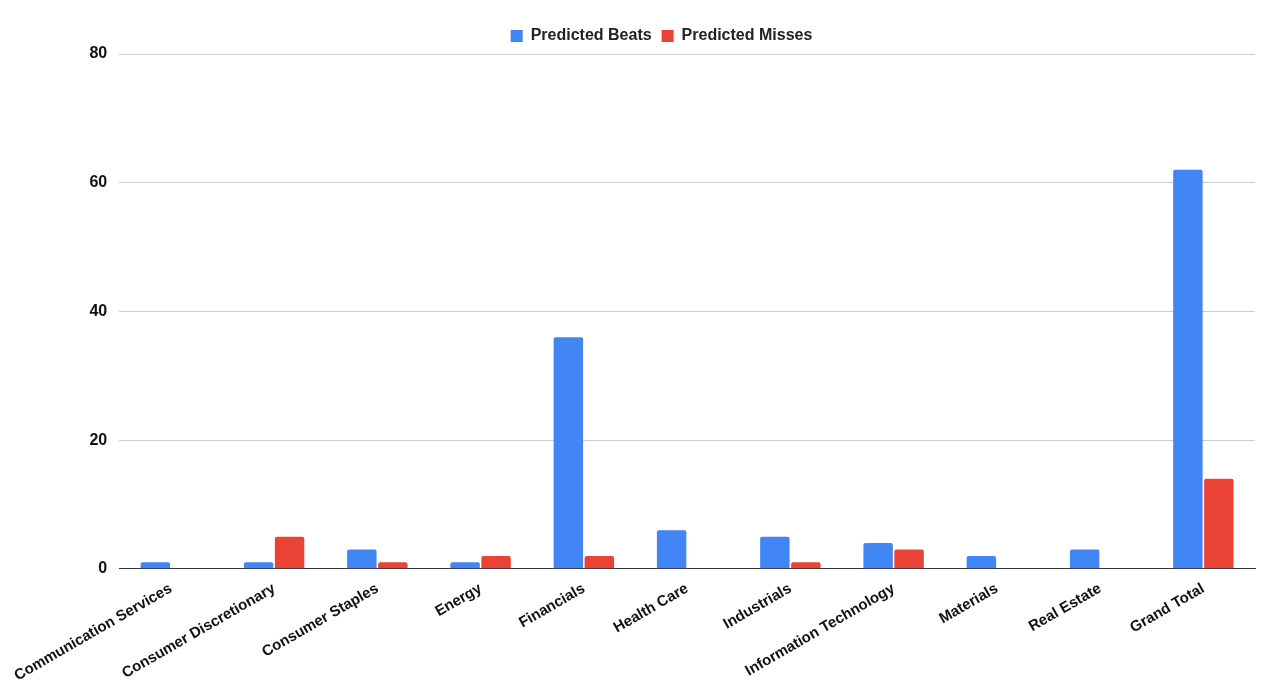 Image resolution: width=1283 pixels, height=696 pixels. I want to click on y-tick-label: 80, so click(98, 53).